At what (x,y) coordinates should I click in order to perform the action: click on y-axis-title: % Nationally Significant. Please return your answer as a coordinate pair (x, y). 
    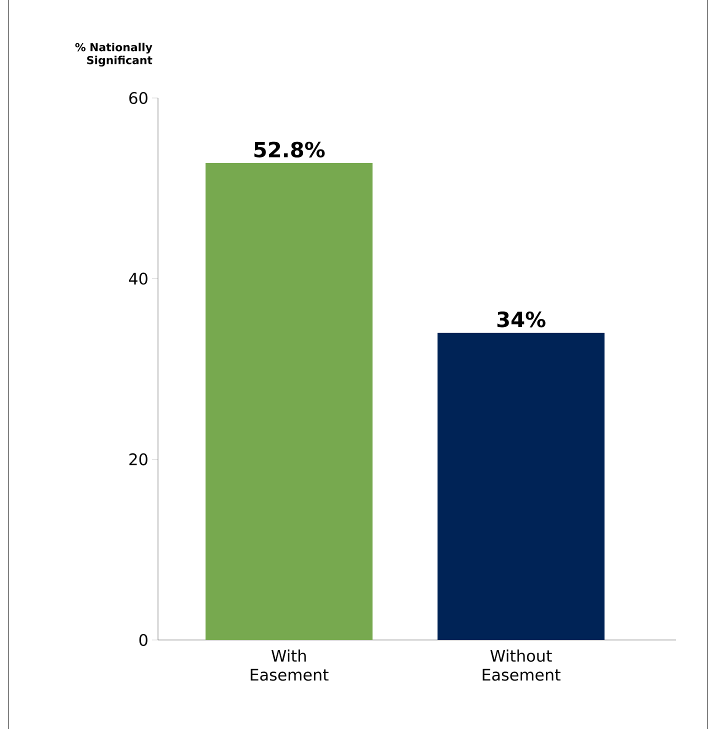
    Looking at the image, I should click on (113, 54).